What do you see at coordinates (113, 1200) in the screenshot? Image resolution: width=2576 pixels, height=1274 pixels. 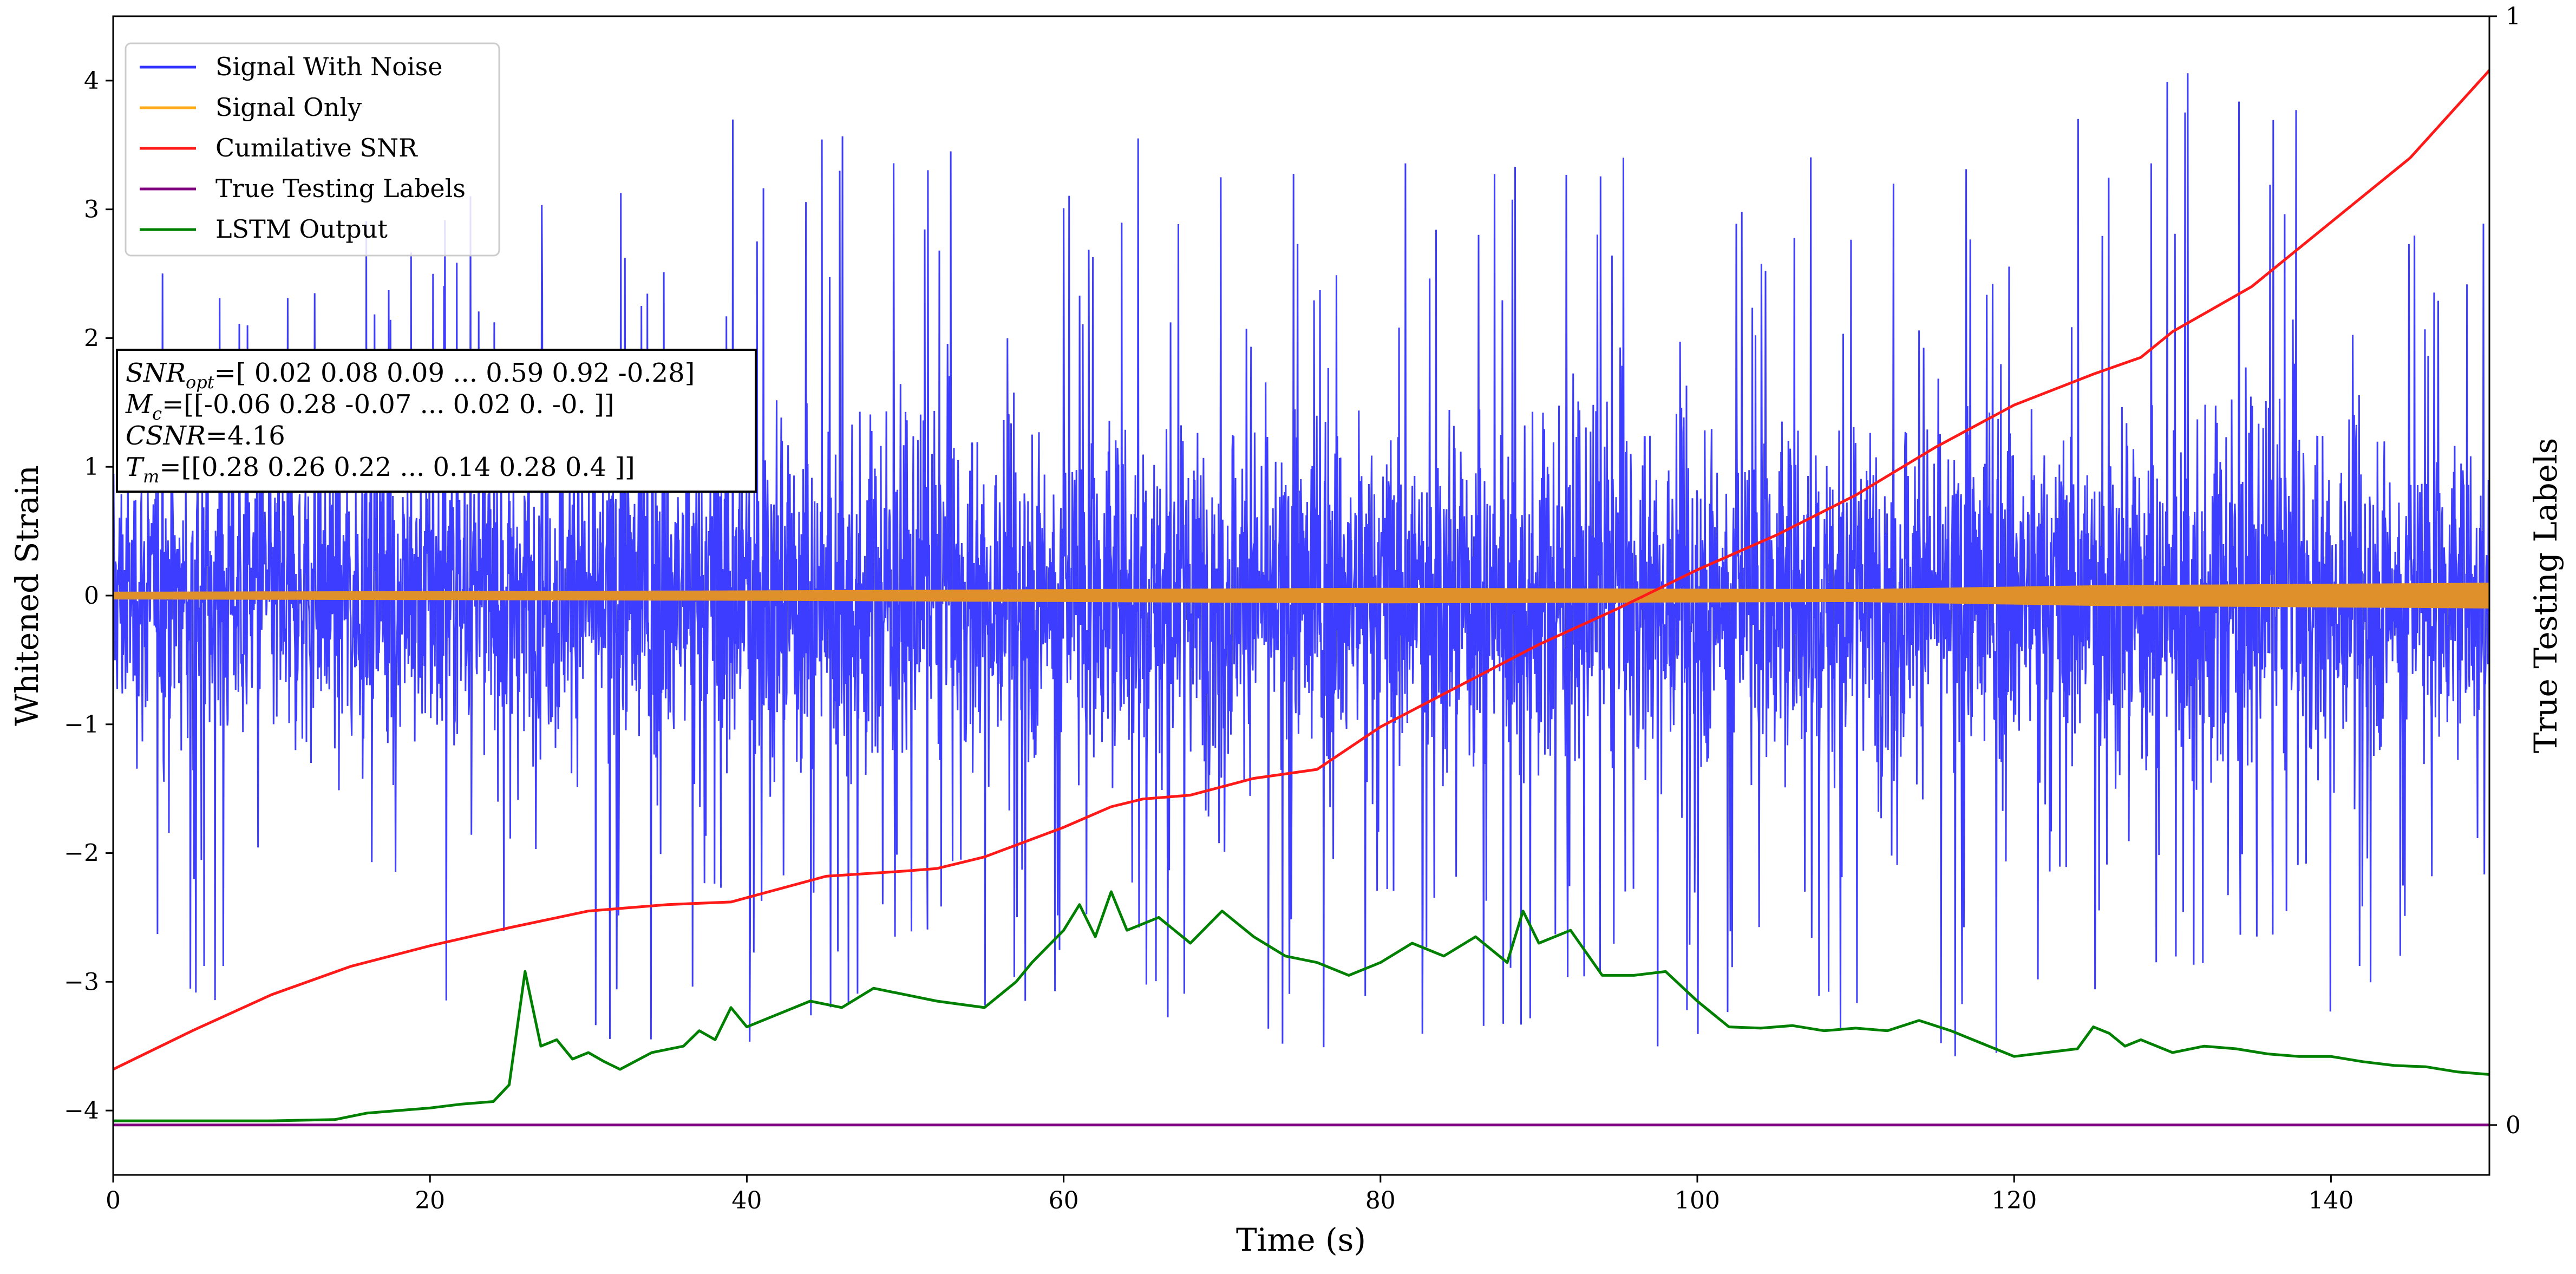 I see `x-tick-label: 0` at bounding box center [113, 1200].